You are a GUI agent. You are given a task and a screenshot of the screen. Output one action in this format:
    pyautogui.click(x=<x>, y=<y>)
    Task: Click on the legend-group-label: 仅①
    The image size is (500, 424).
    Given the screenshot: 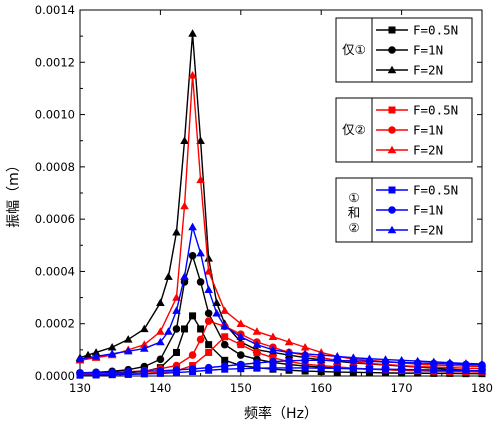 What is the action you would take?
    pyautogui.click(x=354, y=49)
    